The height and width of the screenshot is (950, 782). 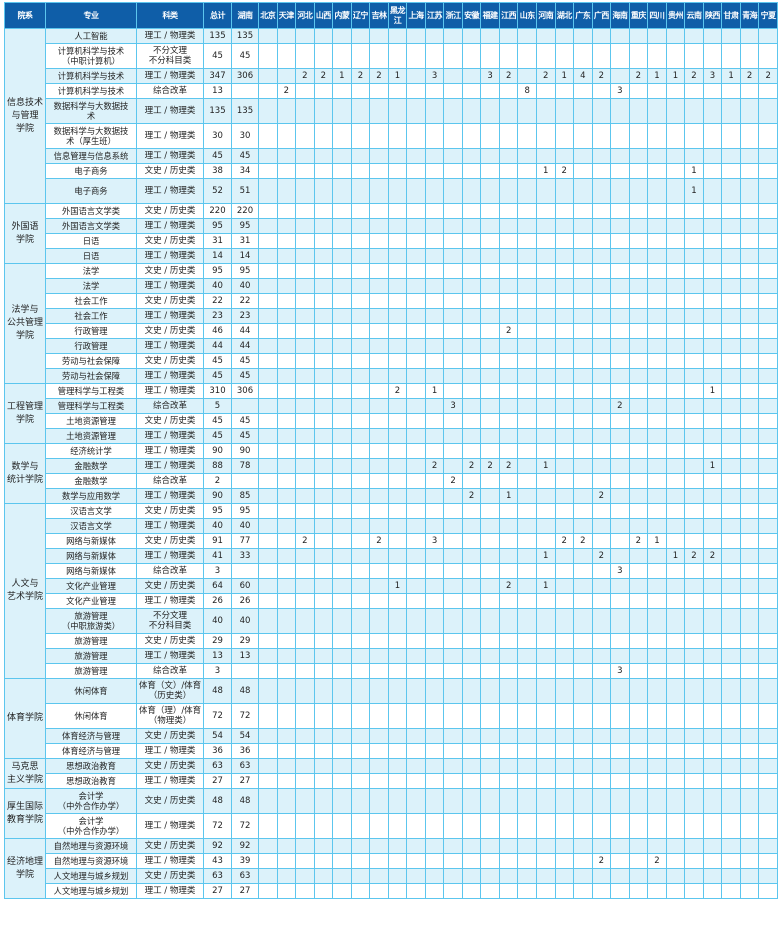 I want to click on table-row: 土地资源管理 理工 / 物理类 45 45, so click(x=391, y=436).